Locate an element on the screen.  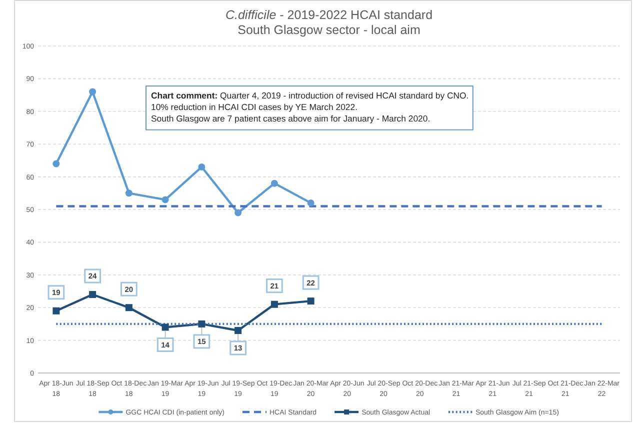
annotation: South Glasgow are 7 patient cases above aim for January - March 2020. is located at coordinates (290, 119).